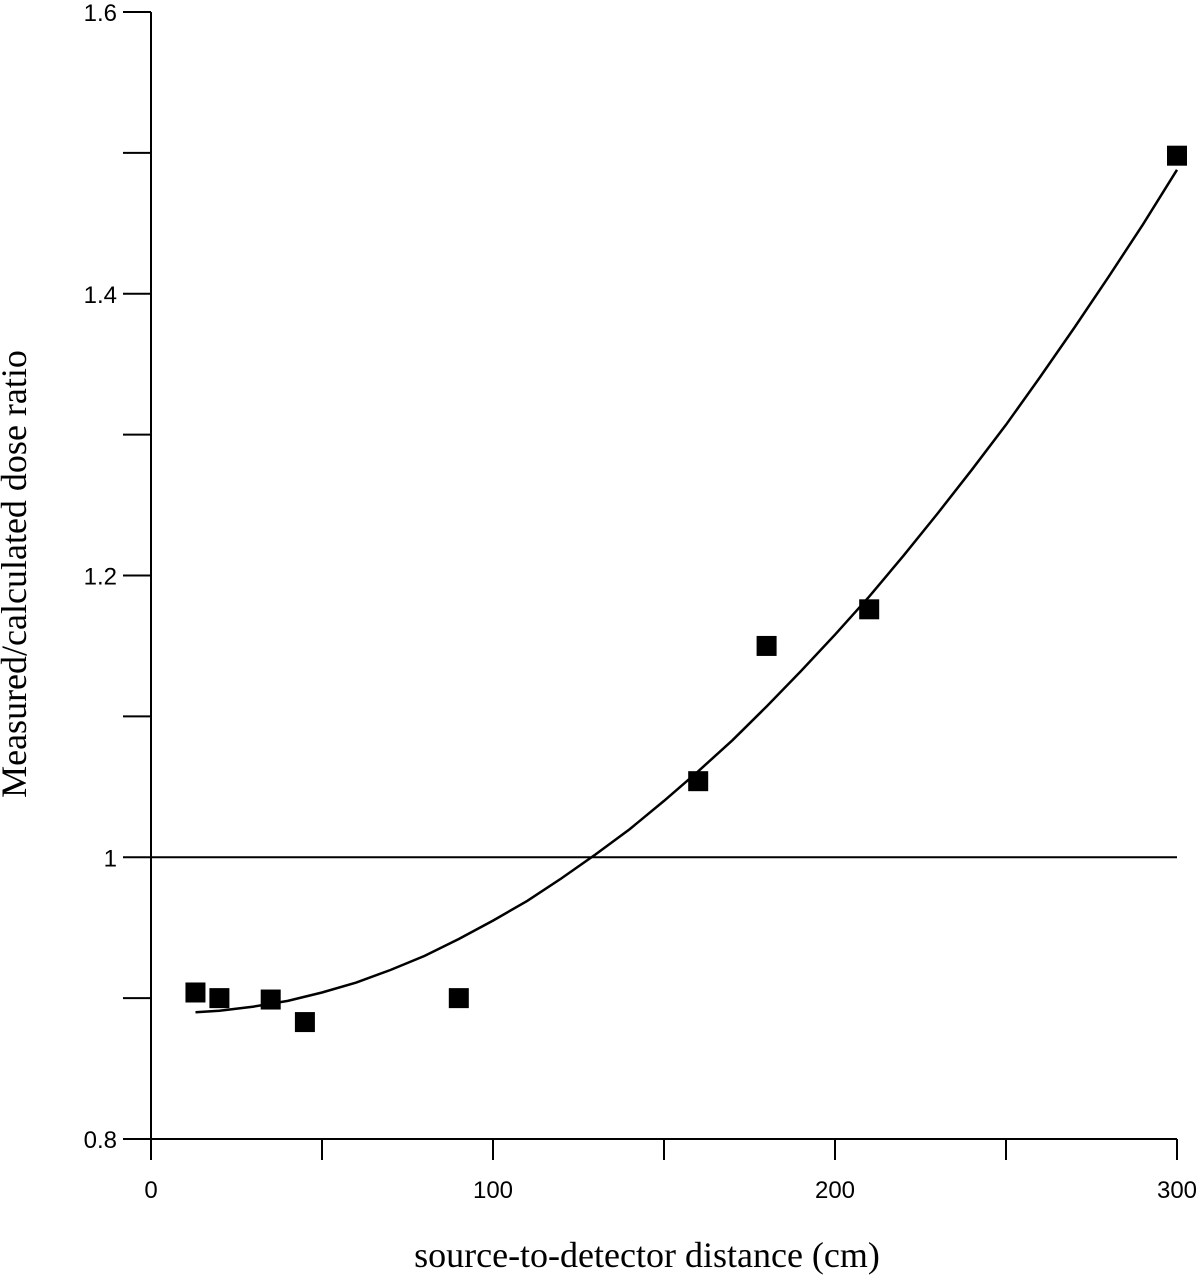 The width and height of the screenshot is (1200, 1276). Describe the element at coordinates (100, 1140) in the screenshot. I see `y-tick-label: 0.8` at that location.